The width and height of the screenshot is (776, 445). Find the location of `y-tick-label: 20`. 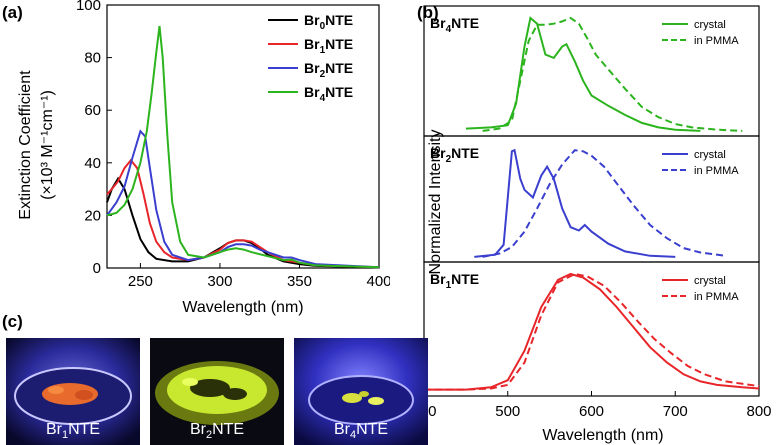

y-tick-label: 20 is located at coordinates (92, 215).